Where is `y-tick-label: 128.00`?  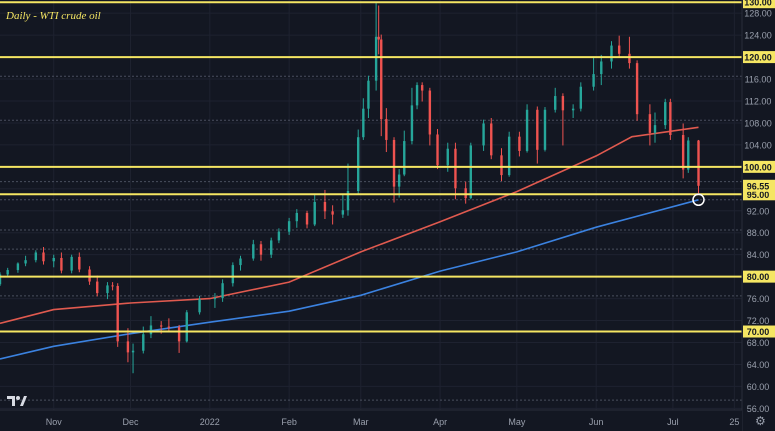
y-tick-label: 128.00 is located at coordinates (758, 14).